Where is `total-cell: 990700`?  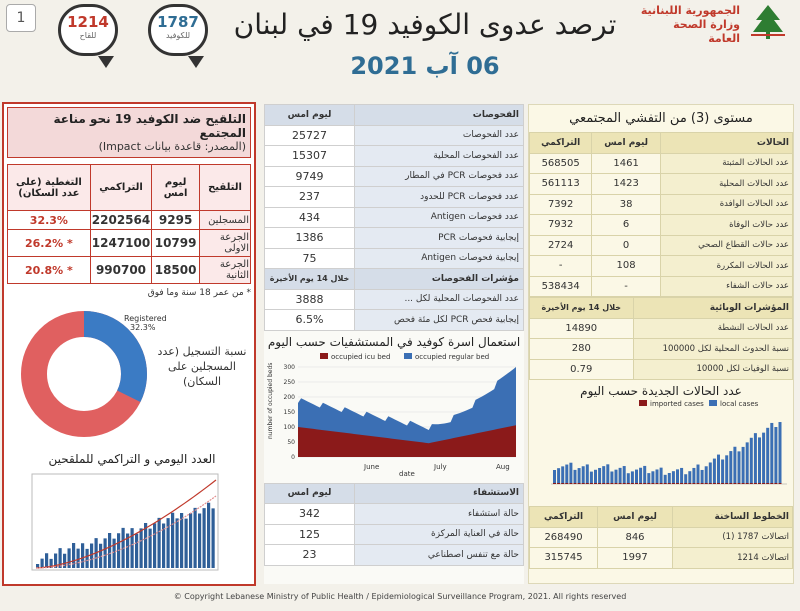
total-cell: 990700 is located at coordinates (121, 270).